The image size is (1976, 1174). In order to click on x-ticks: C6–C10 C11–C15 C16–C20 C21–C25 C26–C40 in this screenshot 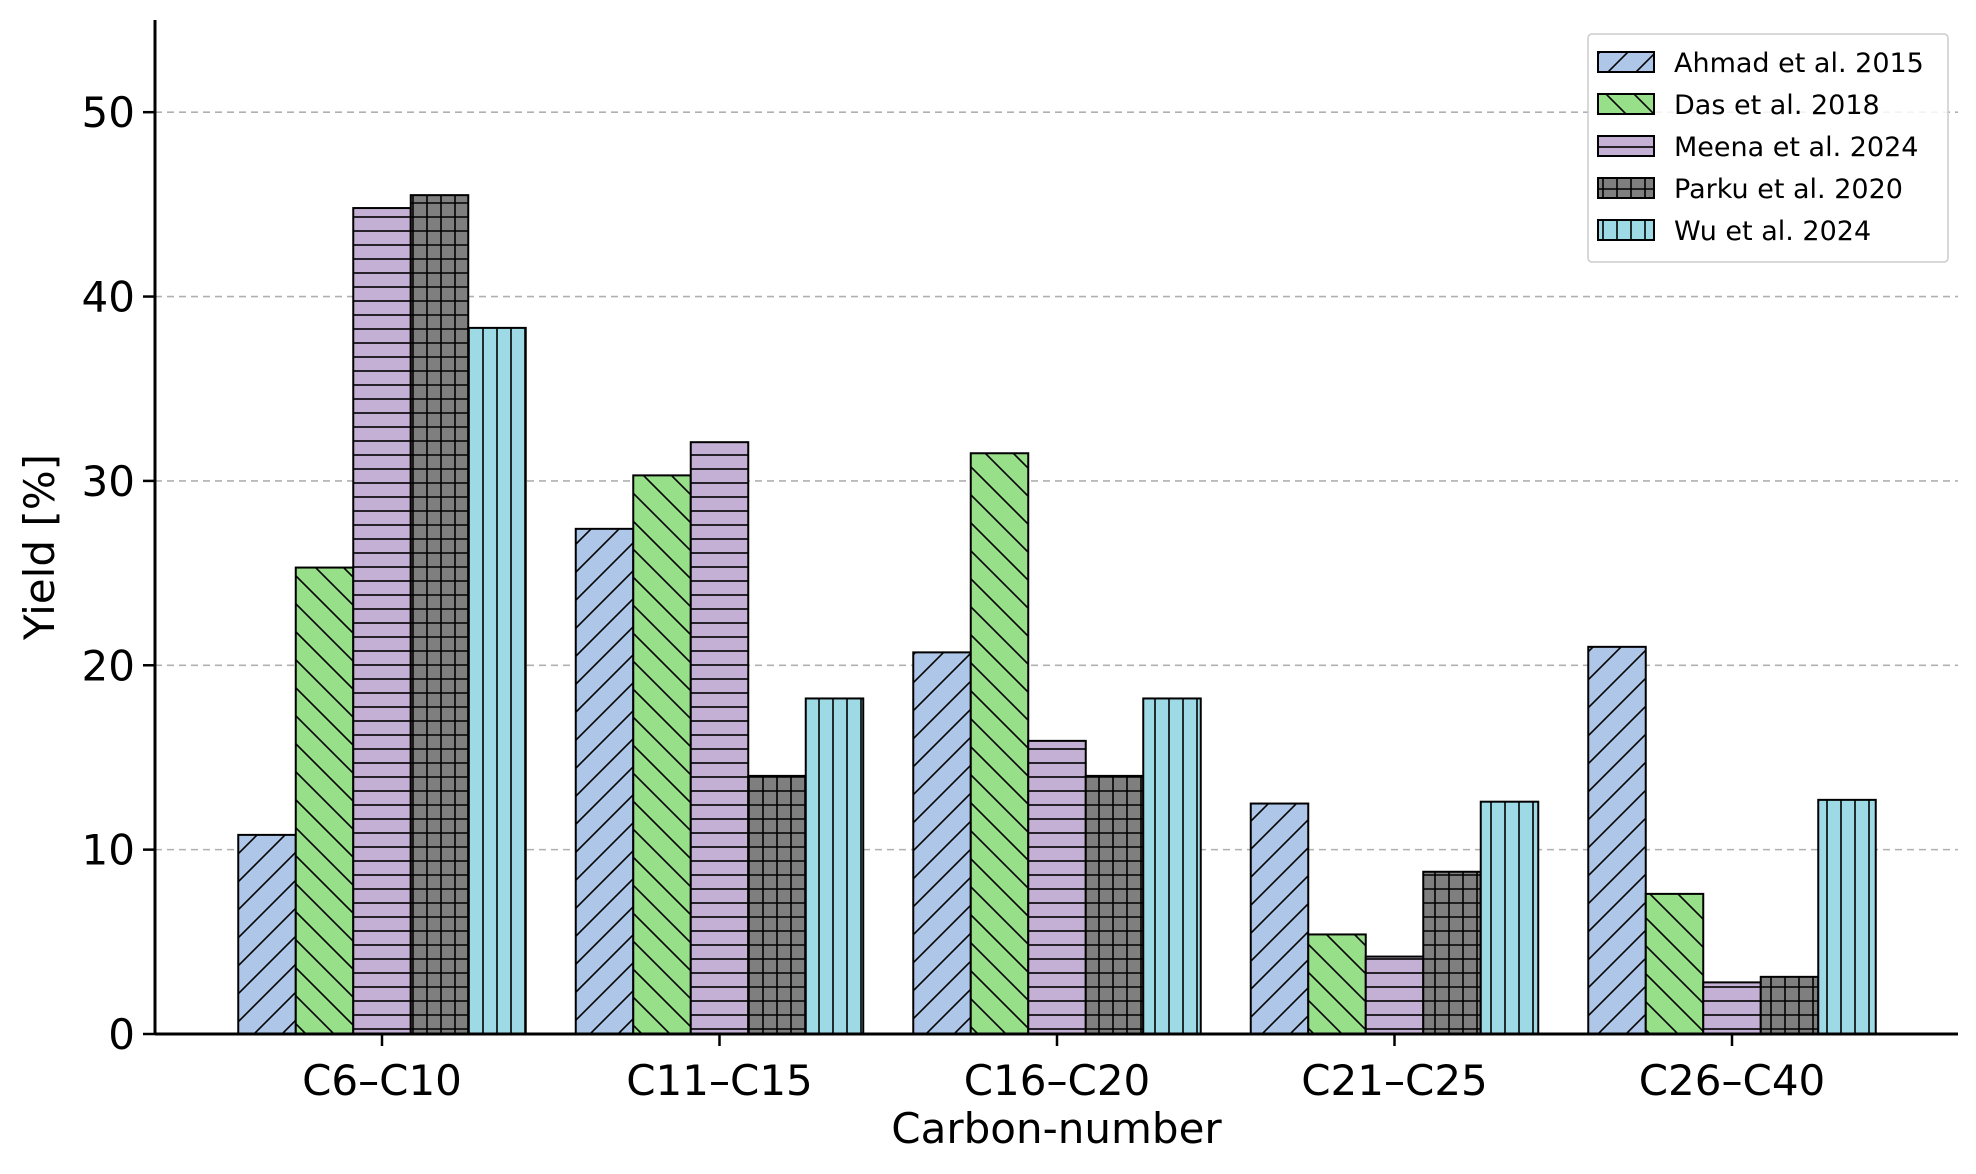, I will do `click(1063, 1069)`.